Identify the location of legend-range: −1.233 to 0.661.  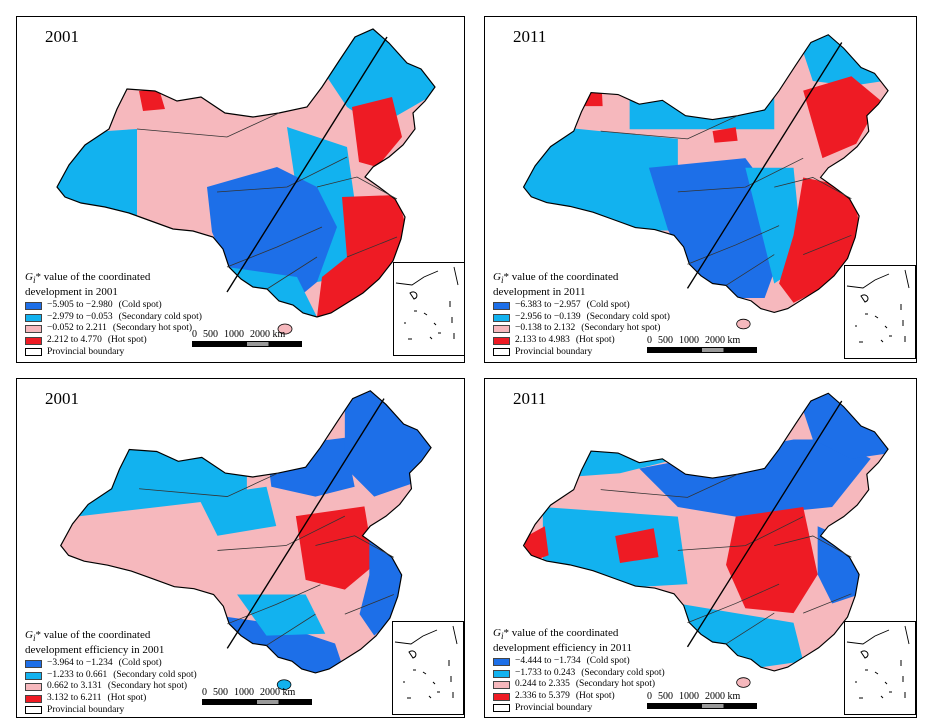
(77, 674).